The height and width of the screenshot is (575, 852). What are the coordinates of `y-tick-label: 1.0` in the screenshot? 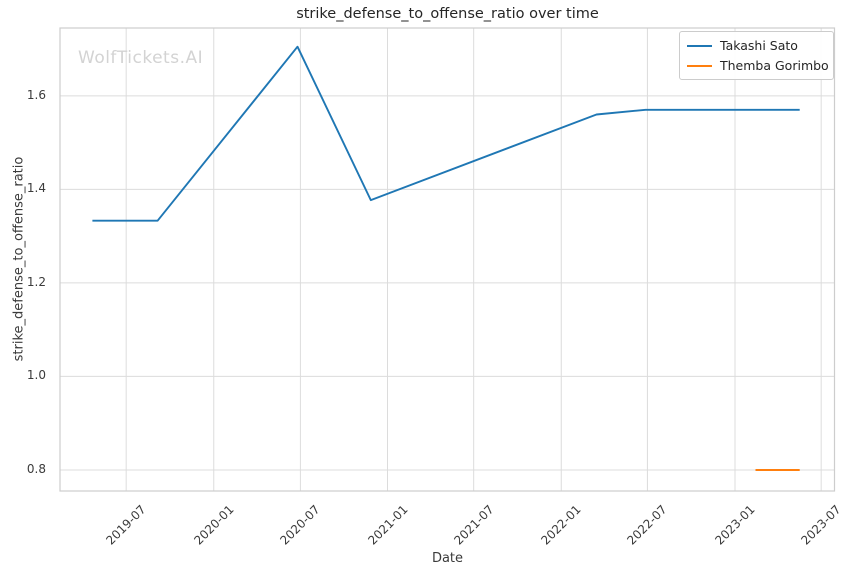 It's located at (36, 375).